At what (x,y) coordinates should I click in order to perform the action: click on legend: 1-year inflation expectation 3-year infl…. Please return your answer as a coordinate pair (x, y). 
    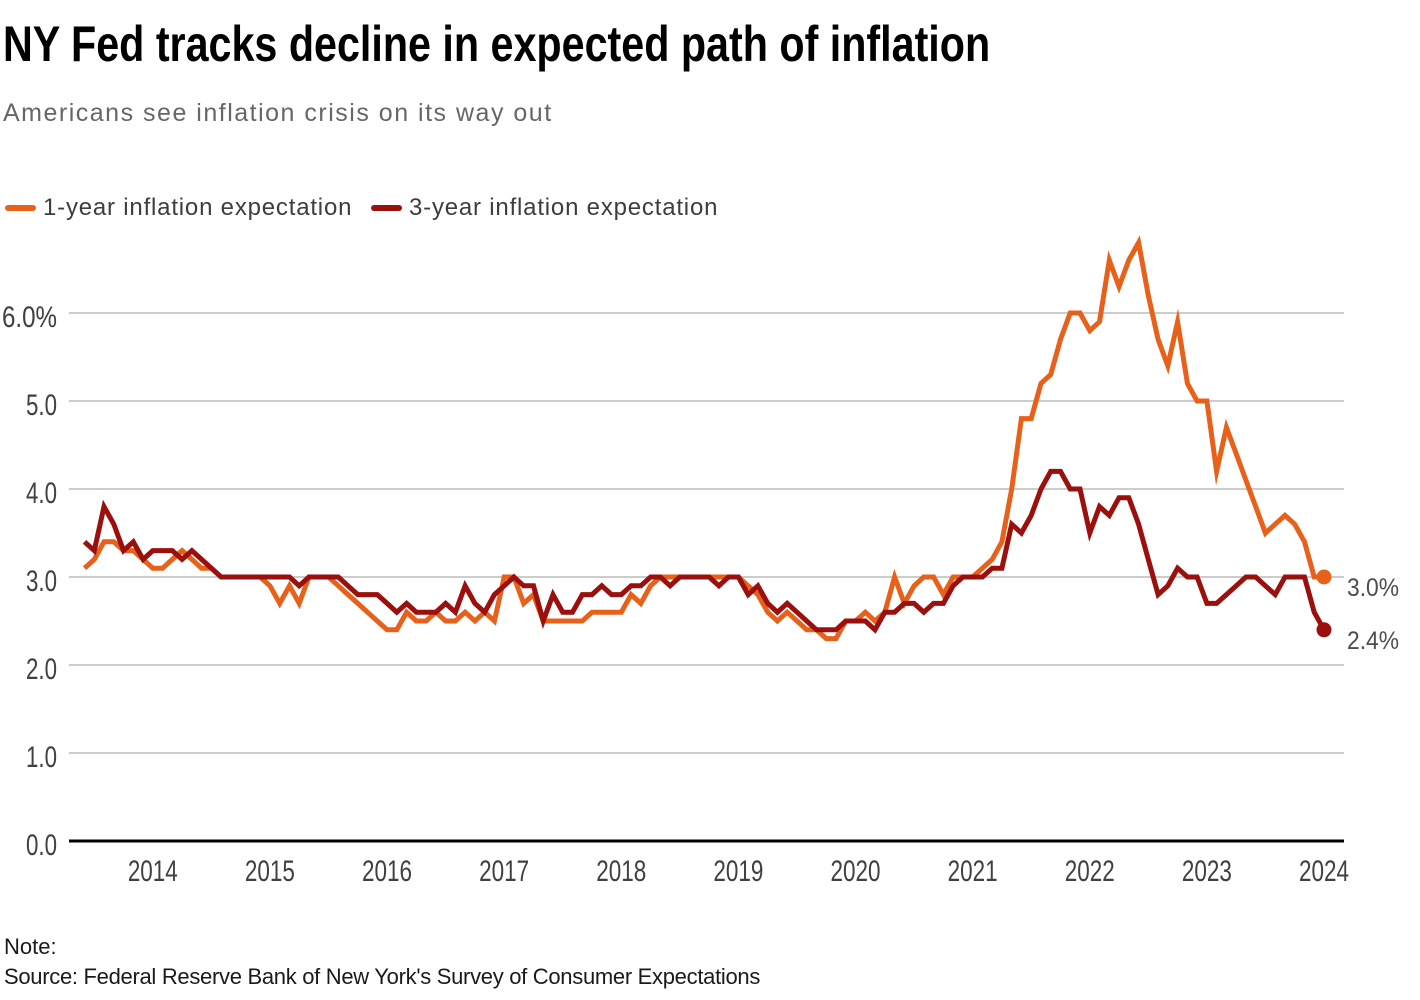
    Looking at the image, I should click on (710, 208).